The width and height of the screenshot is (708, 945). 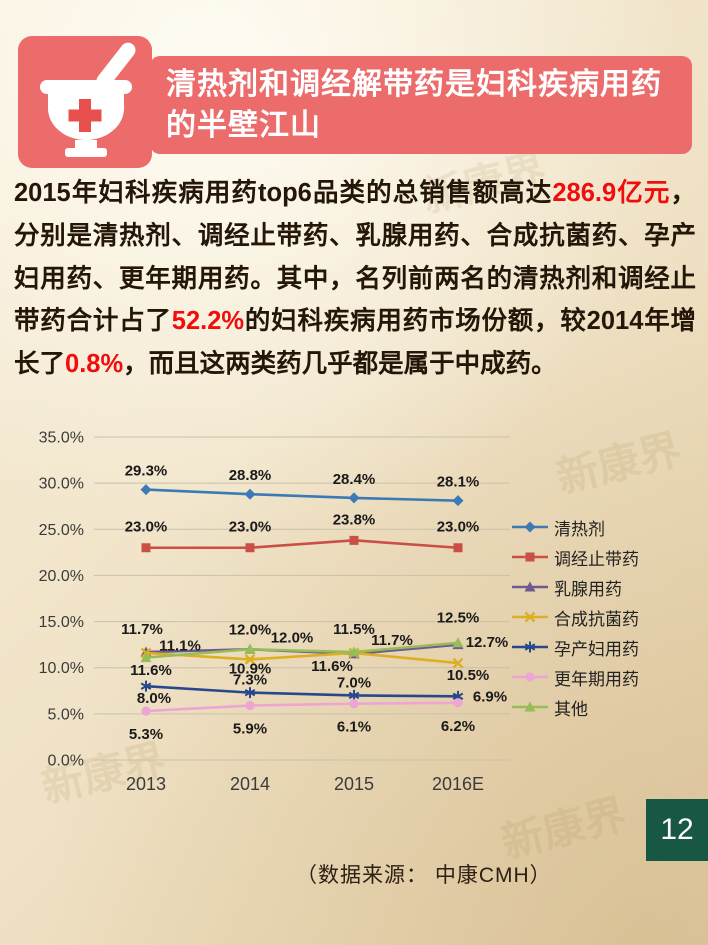 What do you see at coordinates (61, 576) in the screenshot?
I see `svg-text: 20.0%` at bounding box center [61, 576].